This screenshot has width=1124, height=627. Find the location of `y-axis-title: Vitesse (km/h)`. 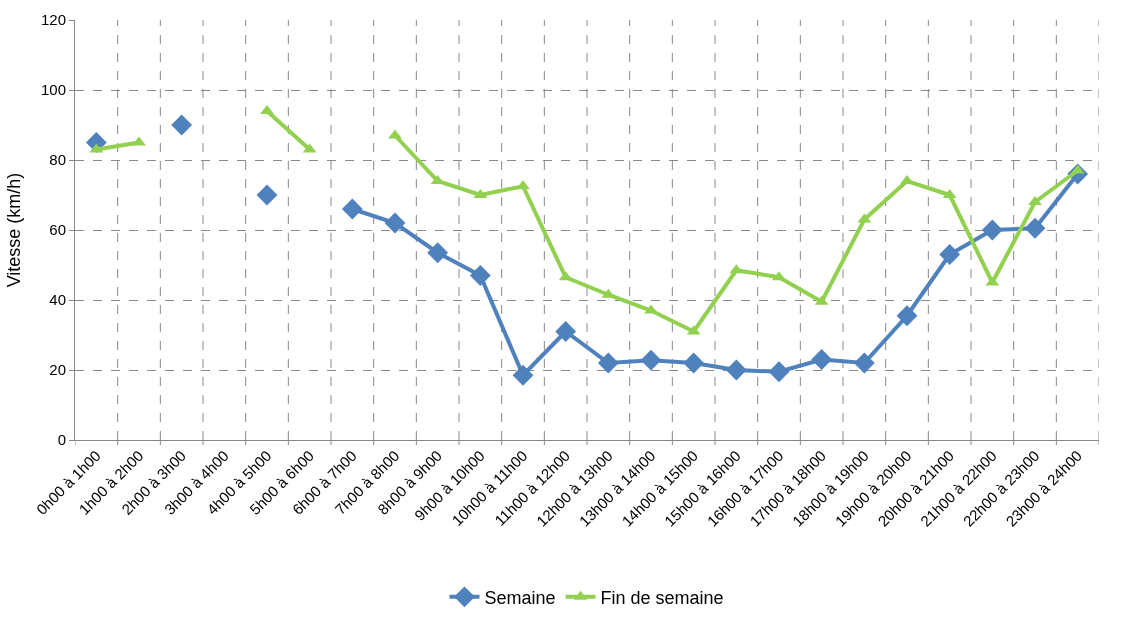

y-axis-title: Vitesse (km/h) is located at coordinates (14, 230).